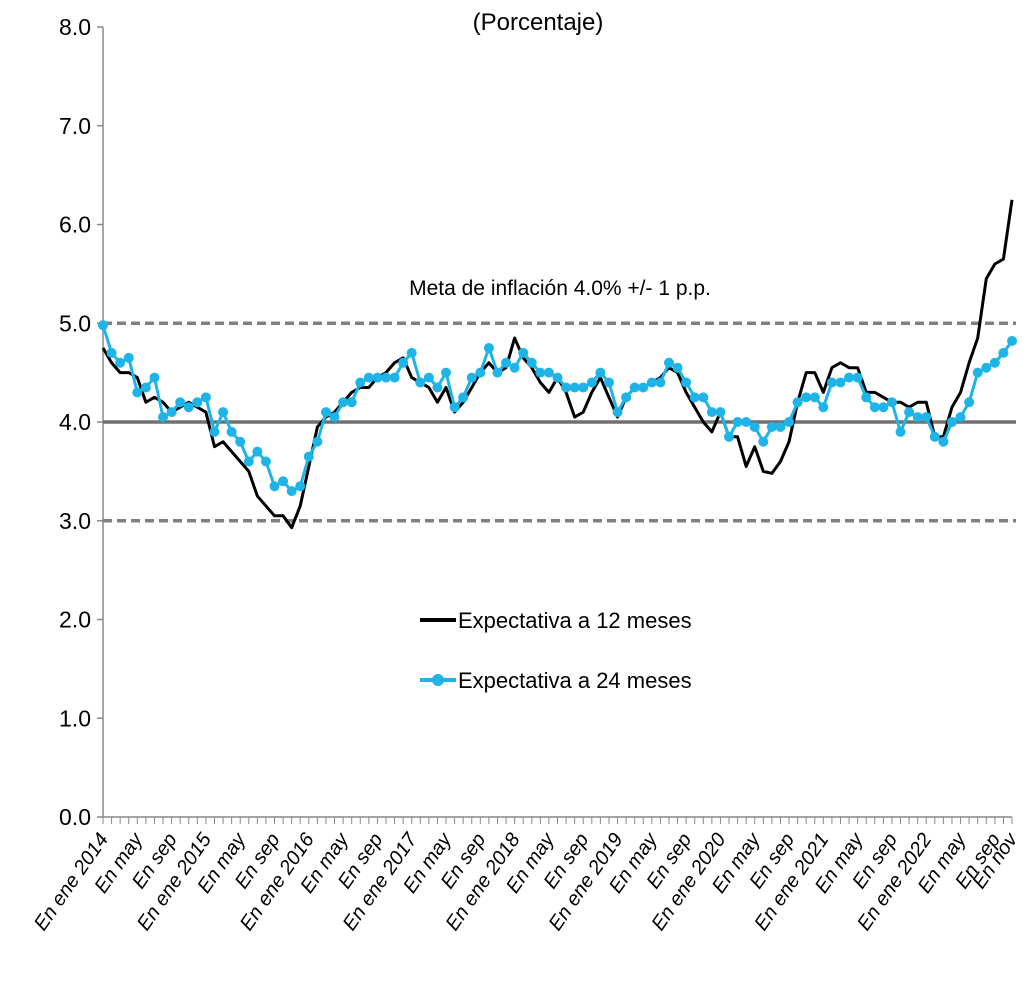  Describe the element at coordinates (75, 620) in the screenshot. I see `y-tick-label: 2.0` at that location.